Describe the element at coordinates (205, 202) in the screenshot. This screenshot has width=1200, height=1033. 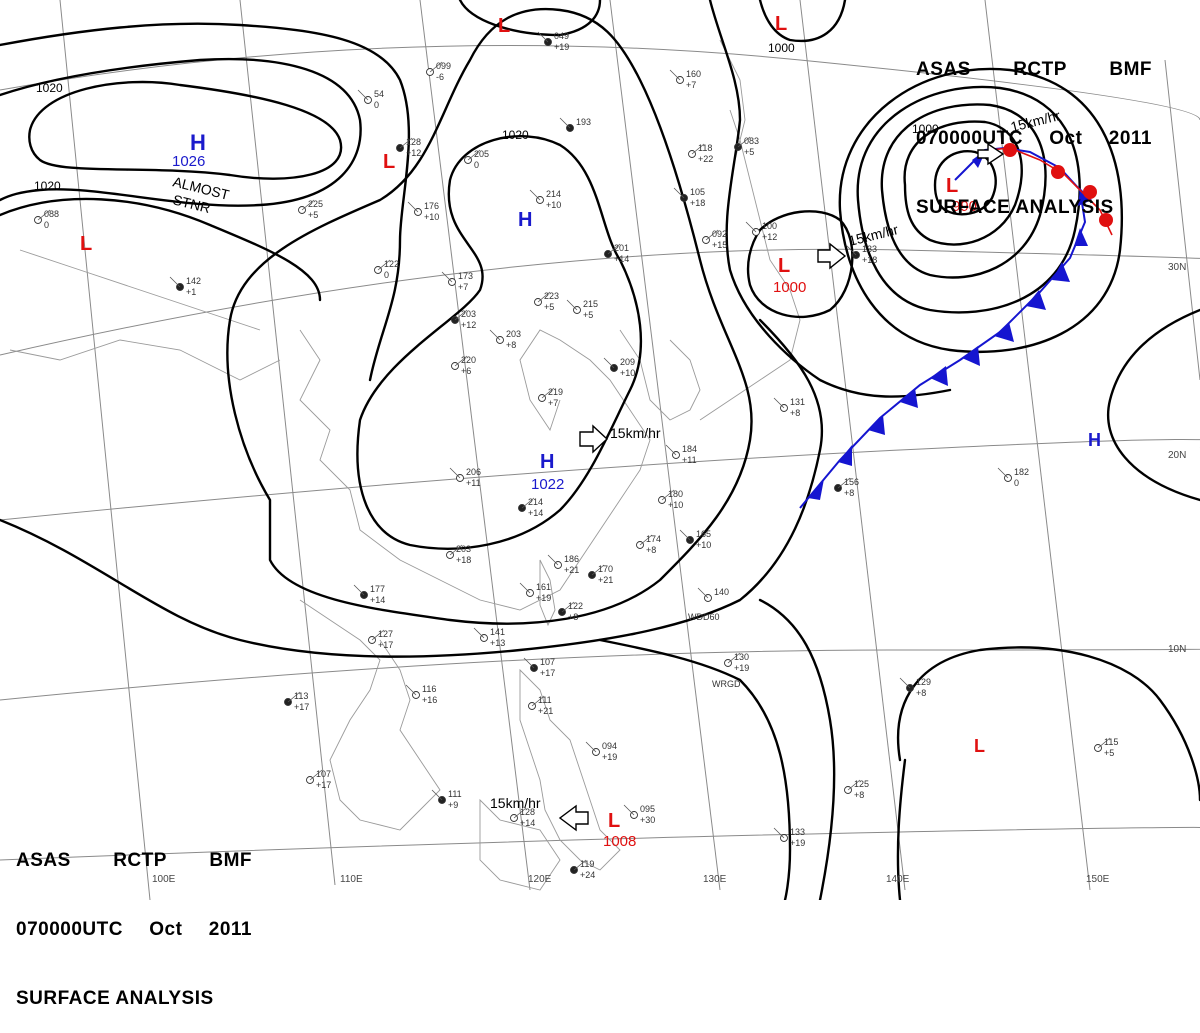
I see `isobar-outer-north` at that location.